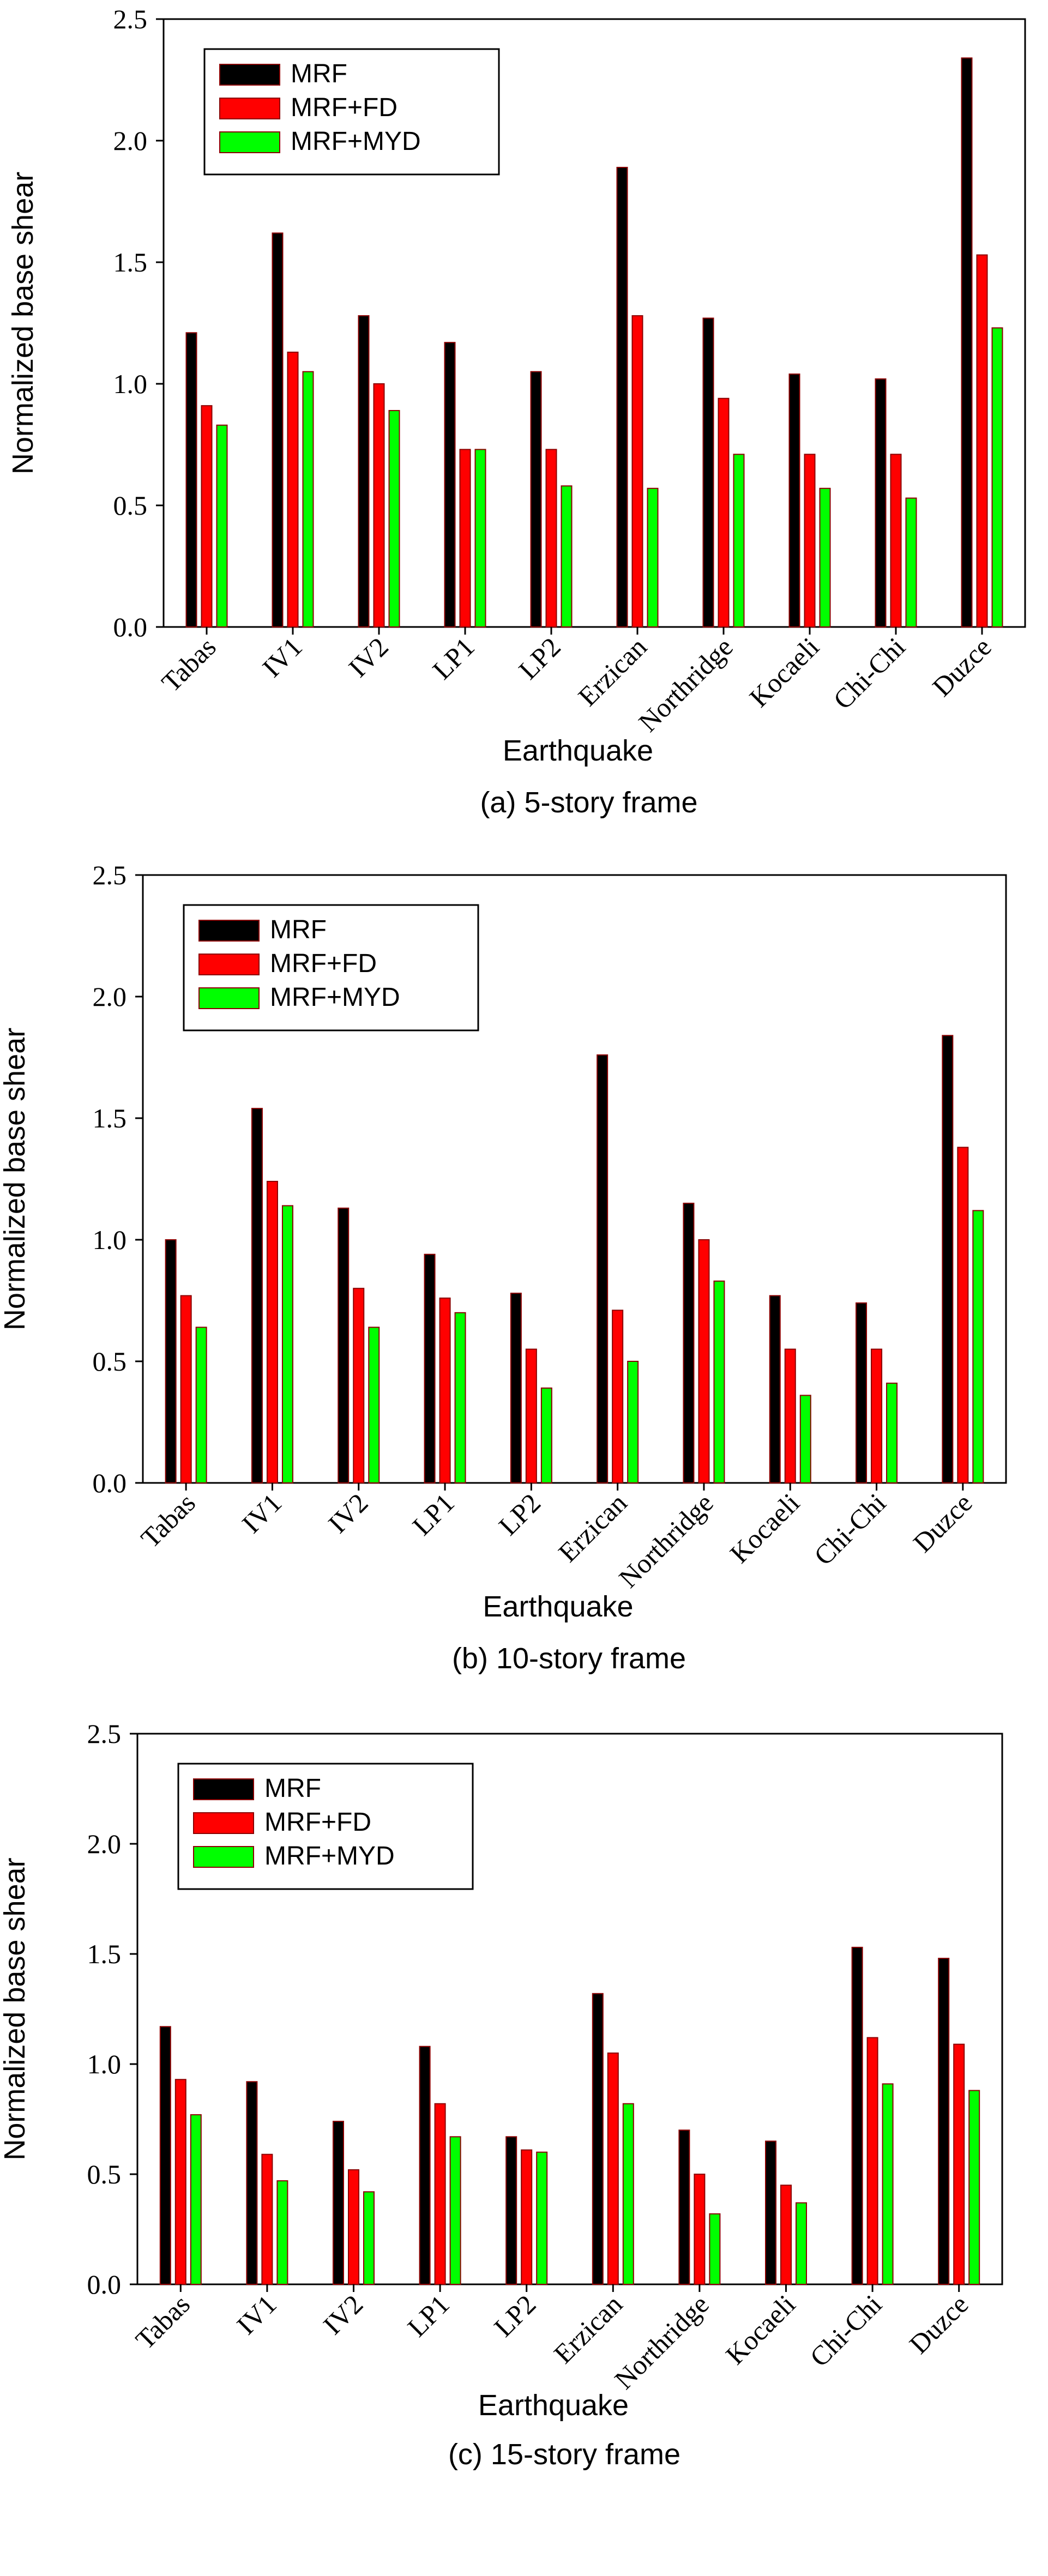 Image resolution: width=1048 pixels, height=2576 pixels. What do you see at coordinates (344, 1346) in the screenshot?
I see `bar-mrf-iv2` at bounding box center [344, 1346].